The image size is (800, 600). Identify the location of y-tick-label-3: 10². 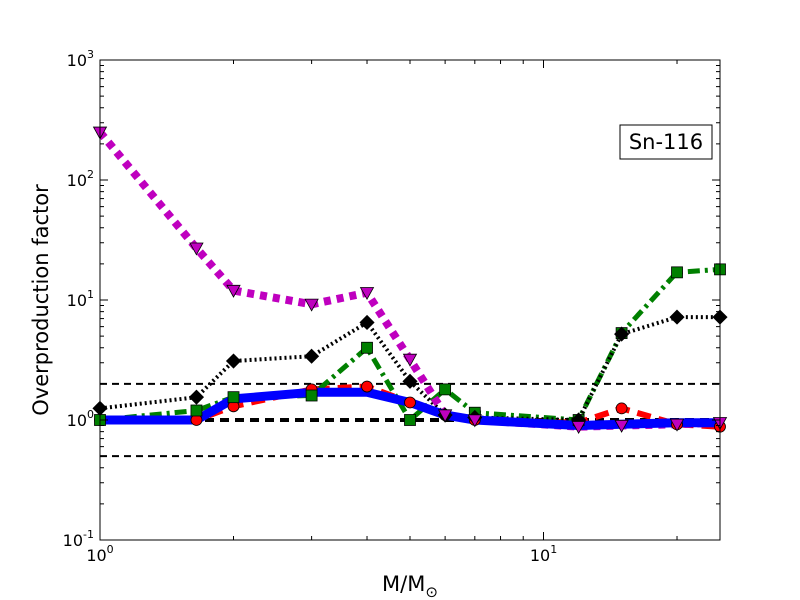
(80, 179).